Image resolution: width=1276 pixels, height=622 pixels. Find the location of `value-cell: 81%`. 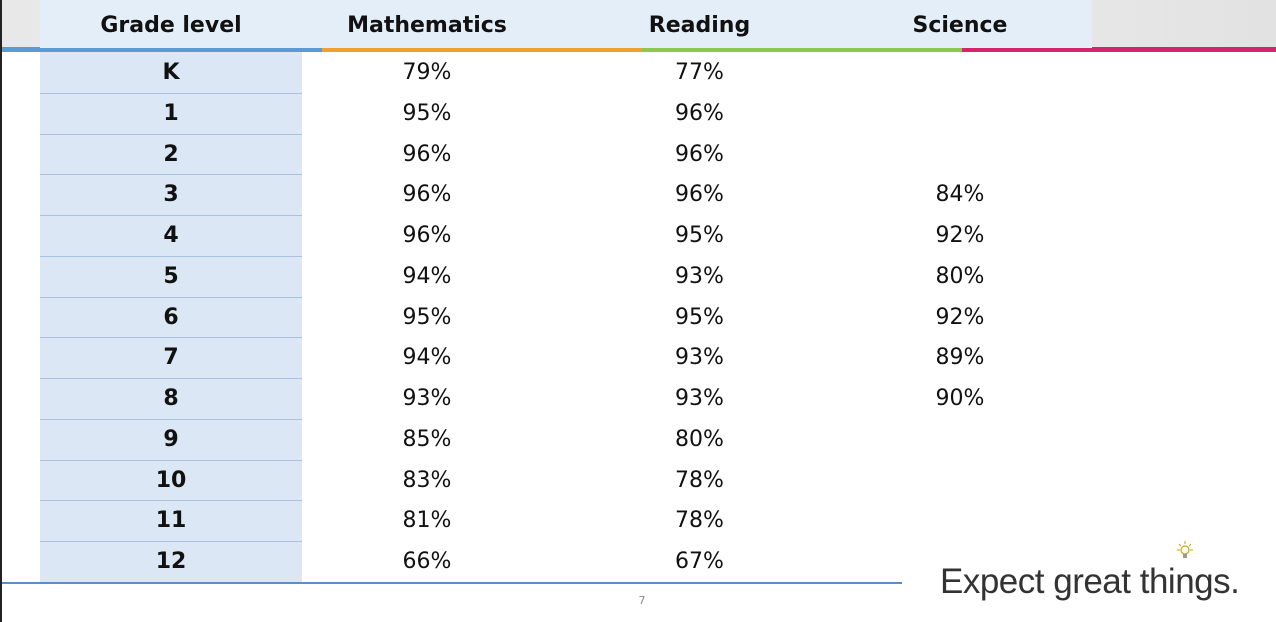

value-cell: 81% is located at coordinates (427, 521).